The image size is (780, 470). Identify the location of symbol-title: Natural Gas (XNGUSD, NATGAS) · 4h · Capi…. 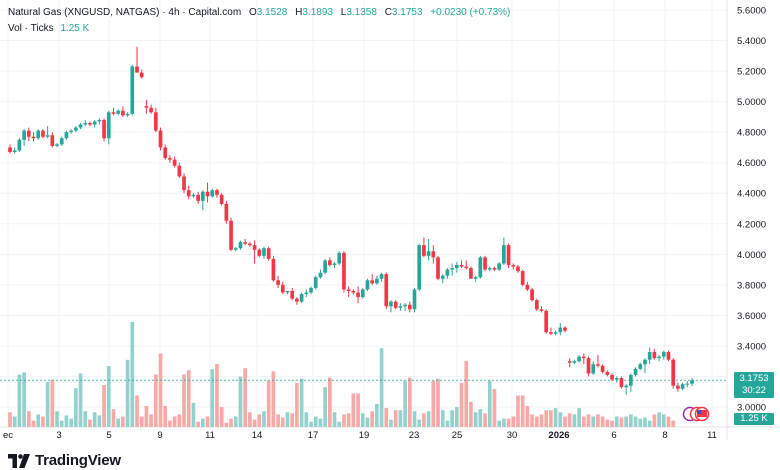
(125, 12).